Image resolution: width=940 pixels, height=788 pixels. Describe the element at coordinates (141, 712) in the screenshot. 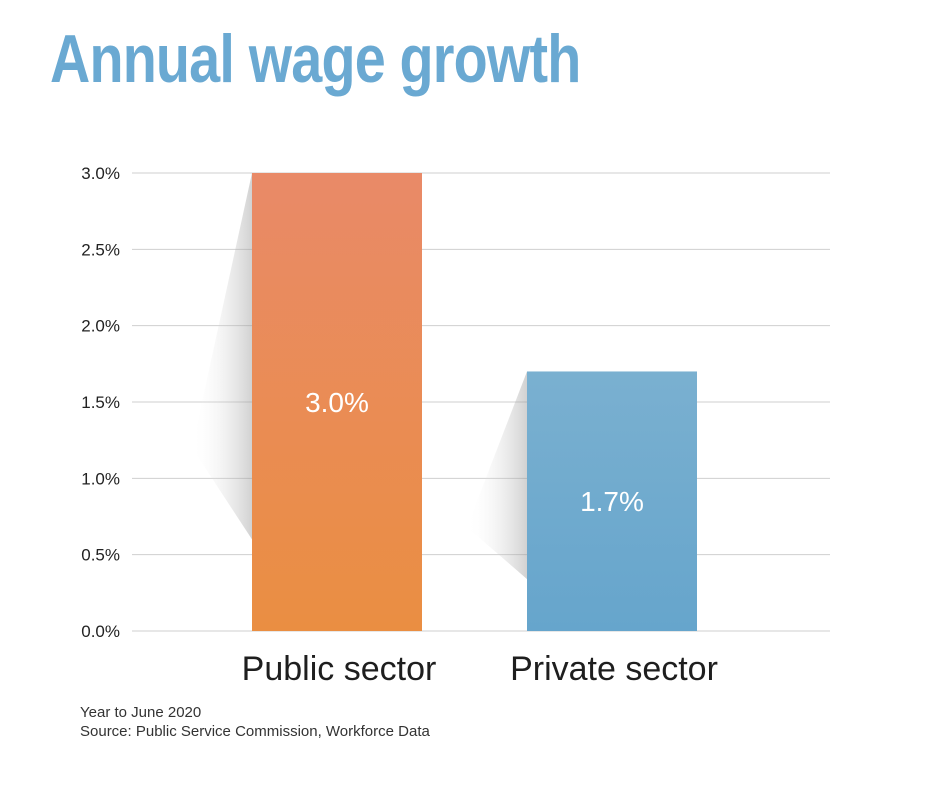

I see `period-note: Year to June 2020` at that location.